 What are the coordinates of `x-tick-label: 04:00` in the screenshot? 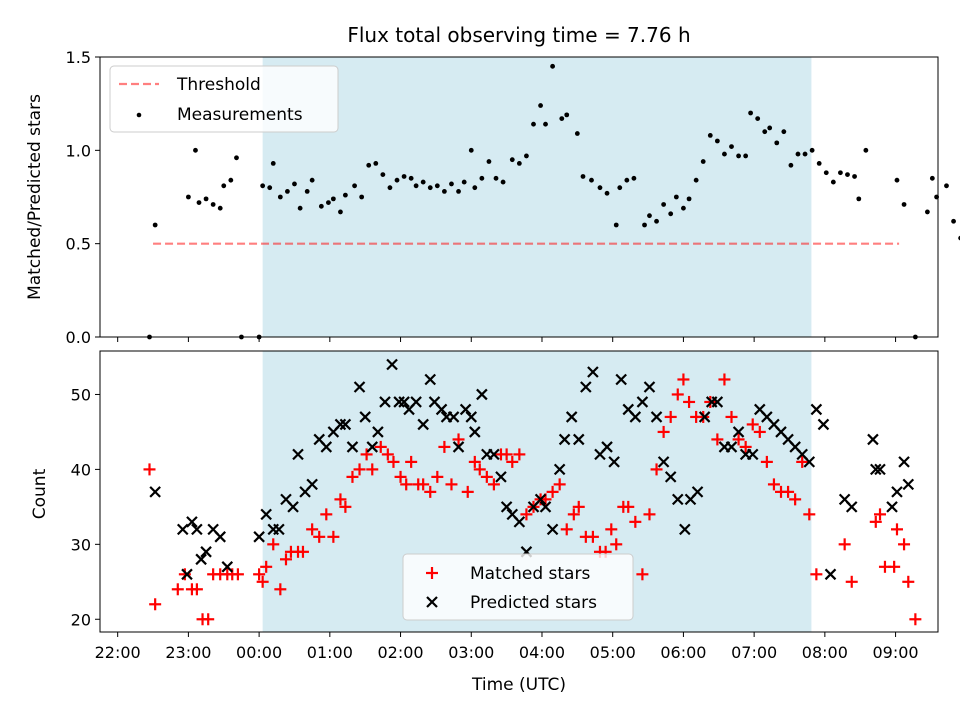 It's located at (542, 652).